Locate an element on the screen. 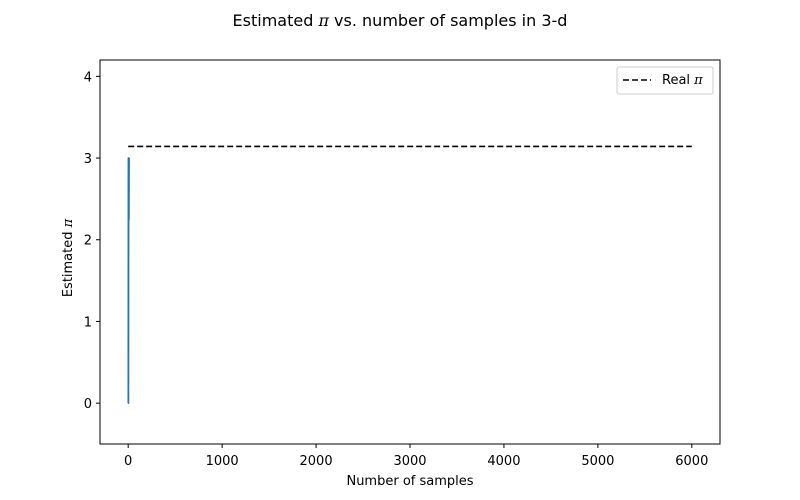  y-axis-label: Estimated π is located at coordinates (68, 257).